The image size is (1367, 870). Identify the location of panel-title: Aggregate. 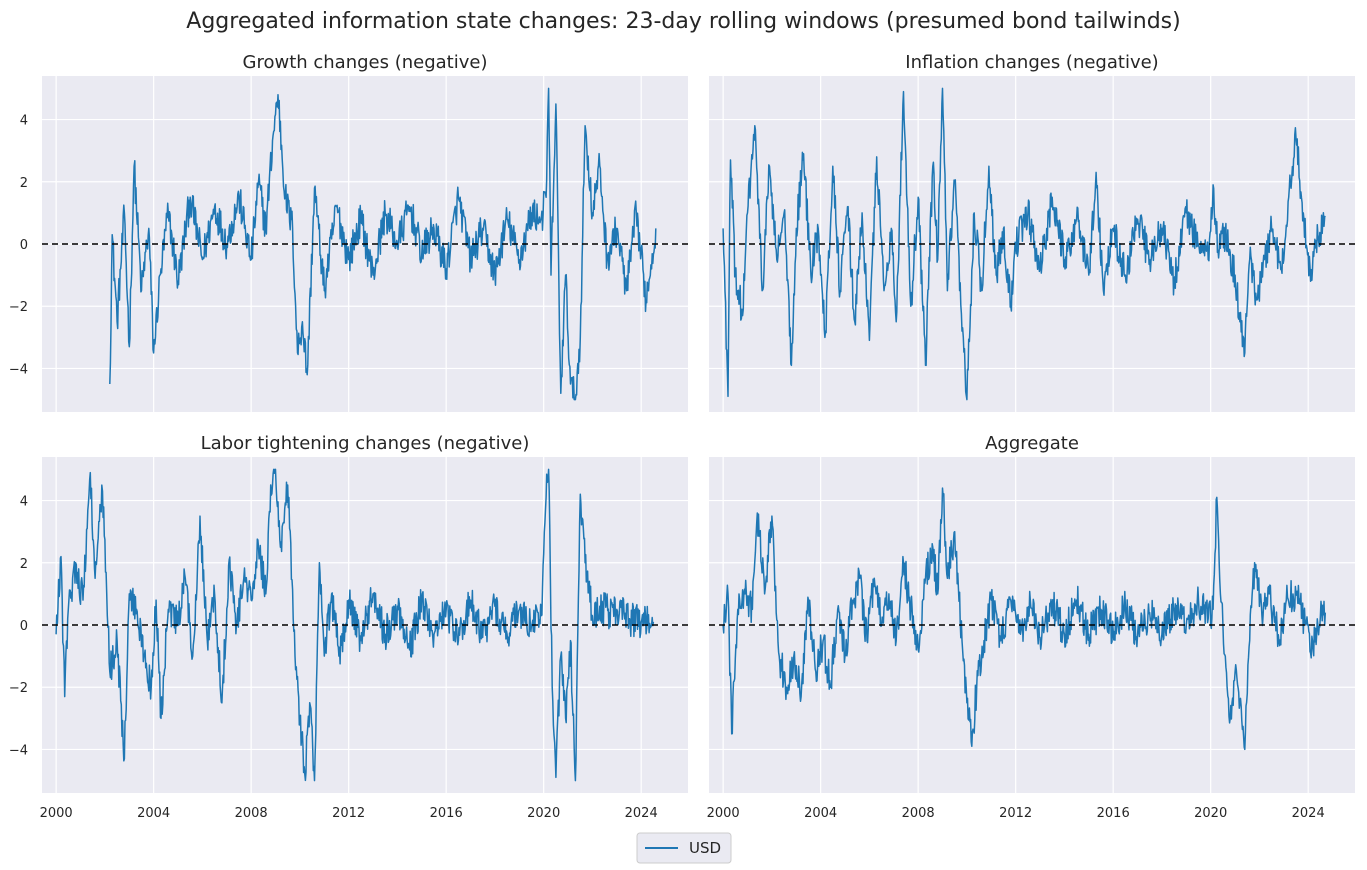
(1032, 443).